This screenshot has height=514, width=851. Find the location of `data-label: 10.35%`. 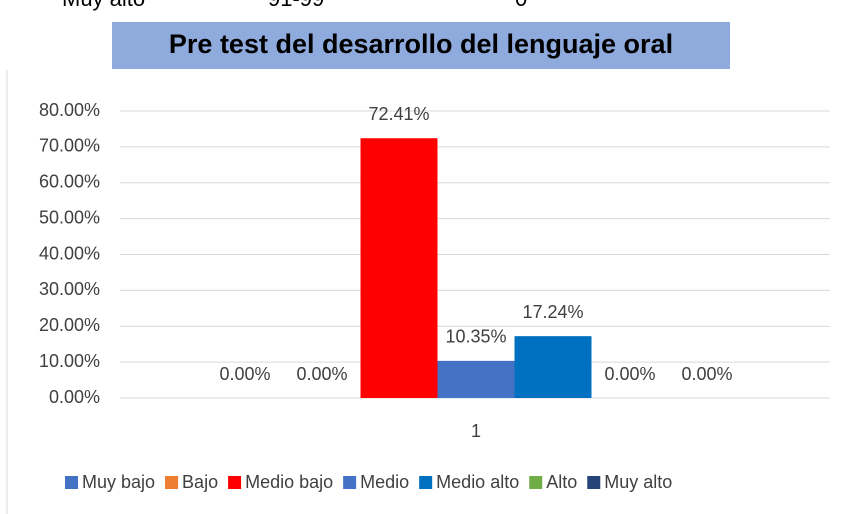

data-label: 10.35% is located at coordinates (475, 337).